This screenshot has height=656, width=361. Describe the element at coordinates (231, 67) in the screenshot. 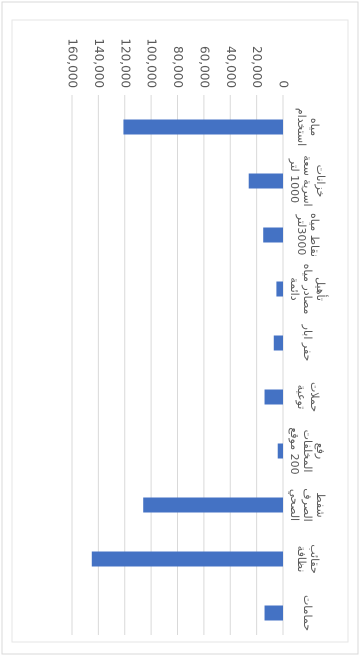

I see `y-tick-label: 40,000` at that location.